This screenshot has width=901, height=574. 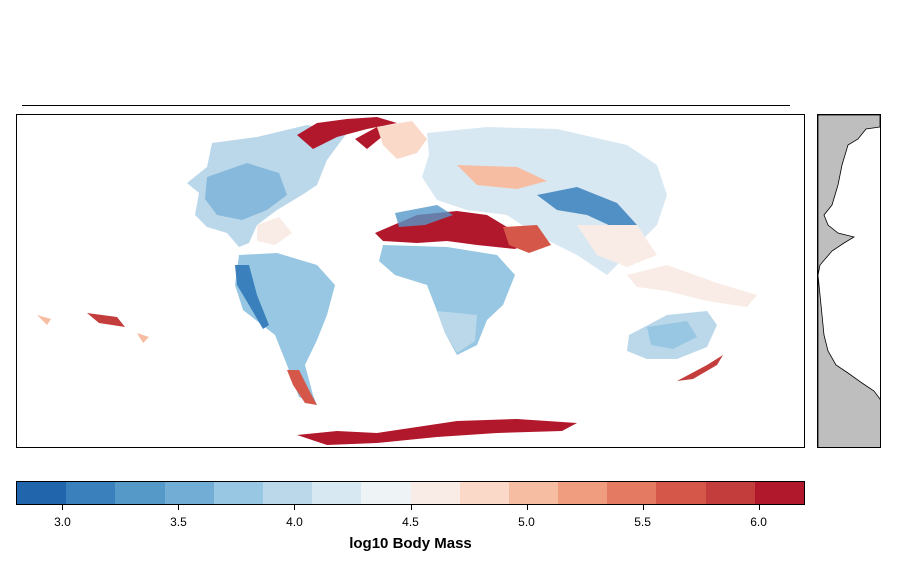 I want to click on arabia-high, so click(x=527, y=239).